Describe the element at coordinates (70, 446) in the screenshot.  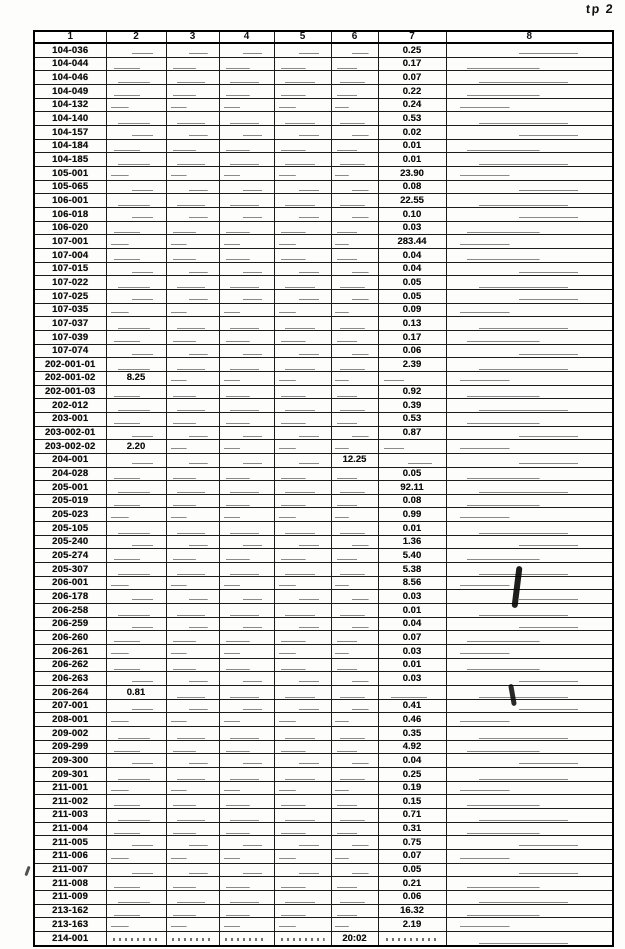
I see `row-id-cell: 203-002-02` at that location.